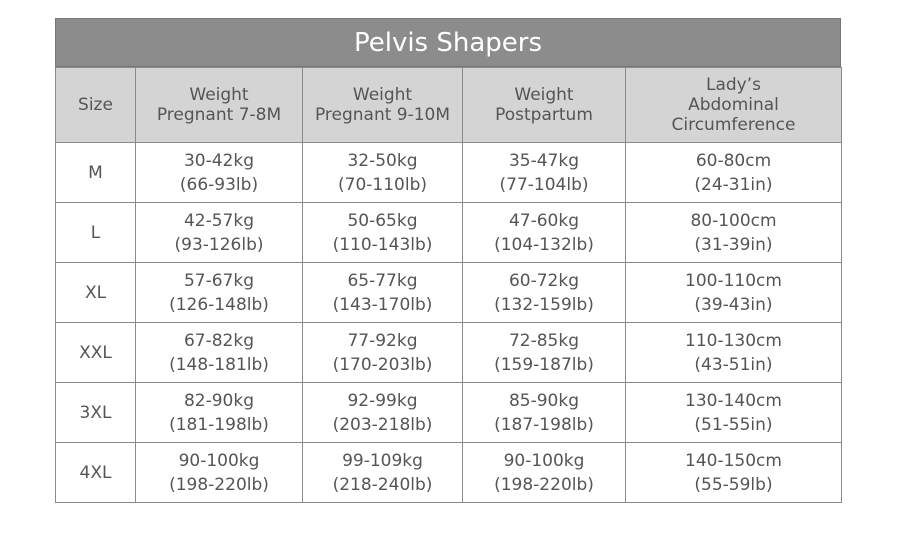  What do you see at coordinates (219, 244) in the screenshot?
I see `cell-line: (93-126lb)` at bounding box center [219, 244].